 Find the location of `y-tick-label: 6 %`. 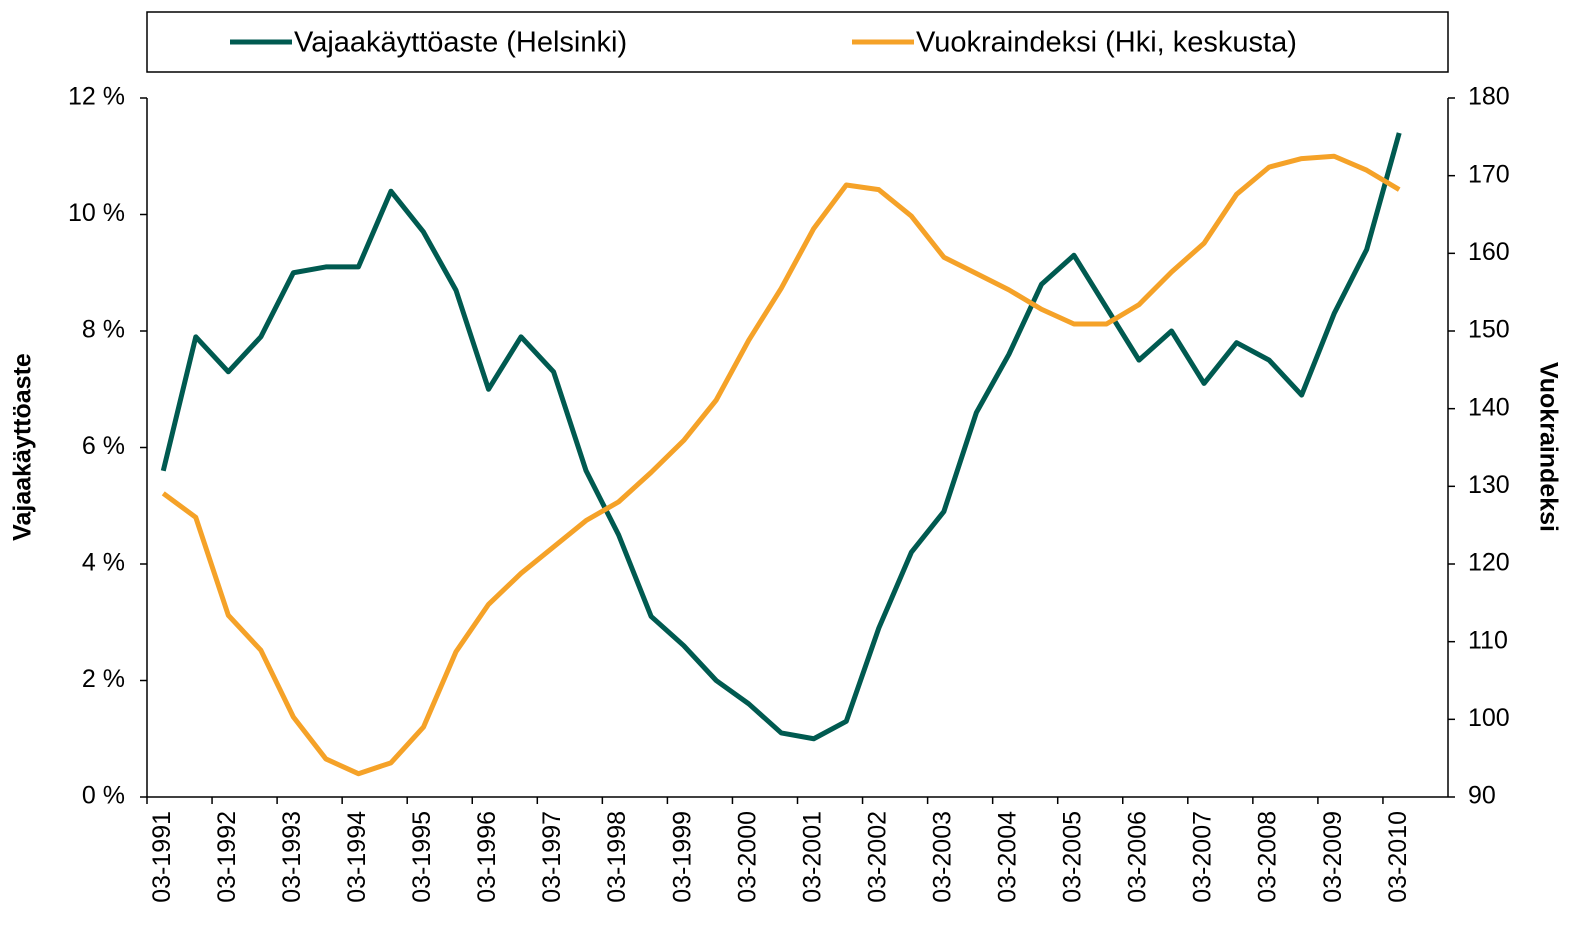

y-tick-label: 6 % is located at coordinates (103, 446).